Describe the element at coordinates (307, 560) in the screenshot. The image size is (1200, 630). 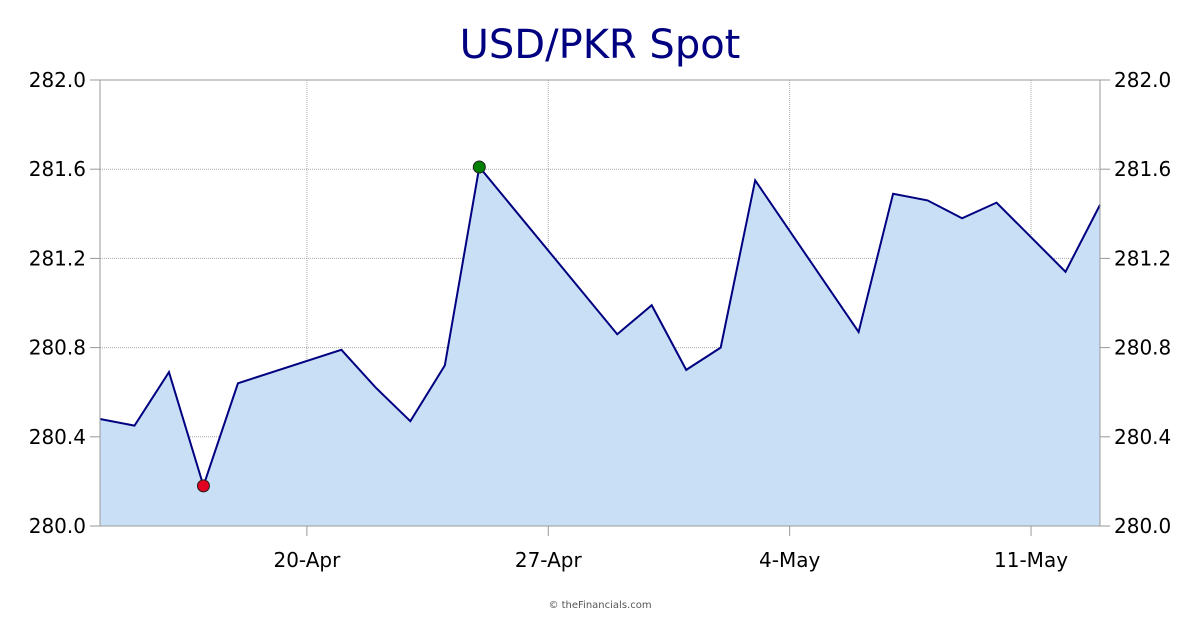
I see `x-tick-label: 20-Apr` at that location.